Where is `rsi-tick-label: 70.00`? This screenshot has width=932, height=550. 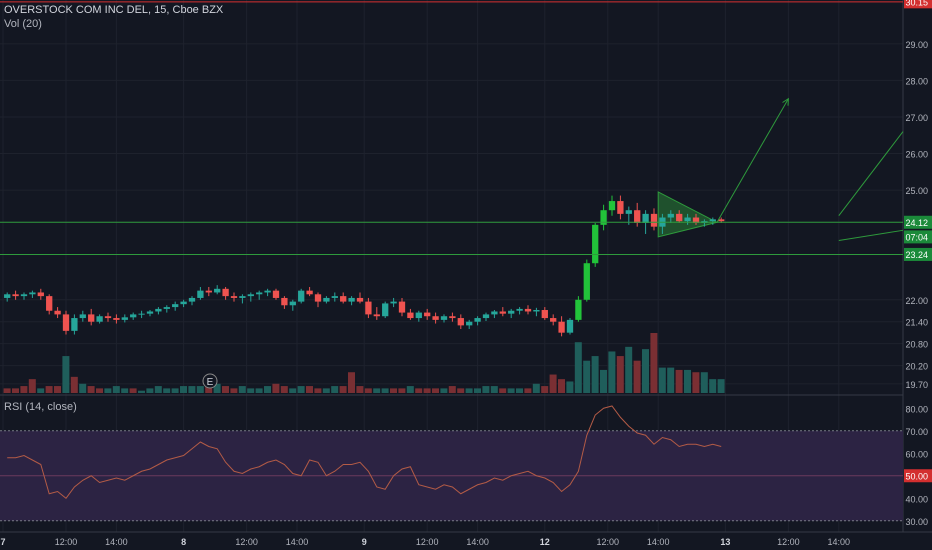 rsi-tick-label: 70.00 is located at coordinates (916, 432).